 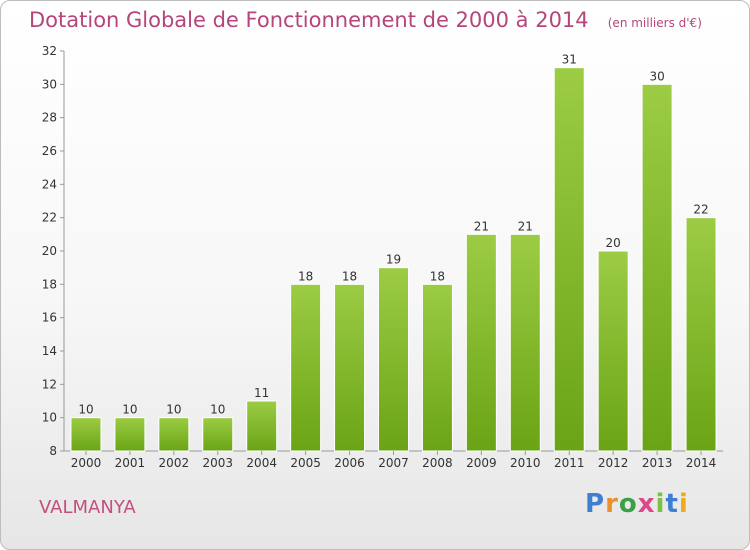 I want to click on y-tick-label: 22, so click(x=49, y=218).